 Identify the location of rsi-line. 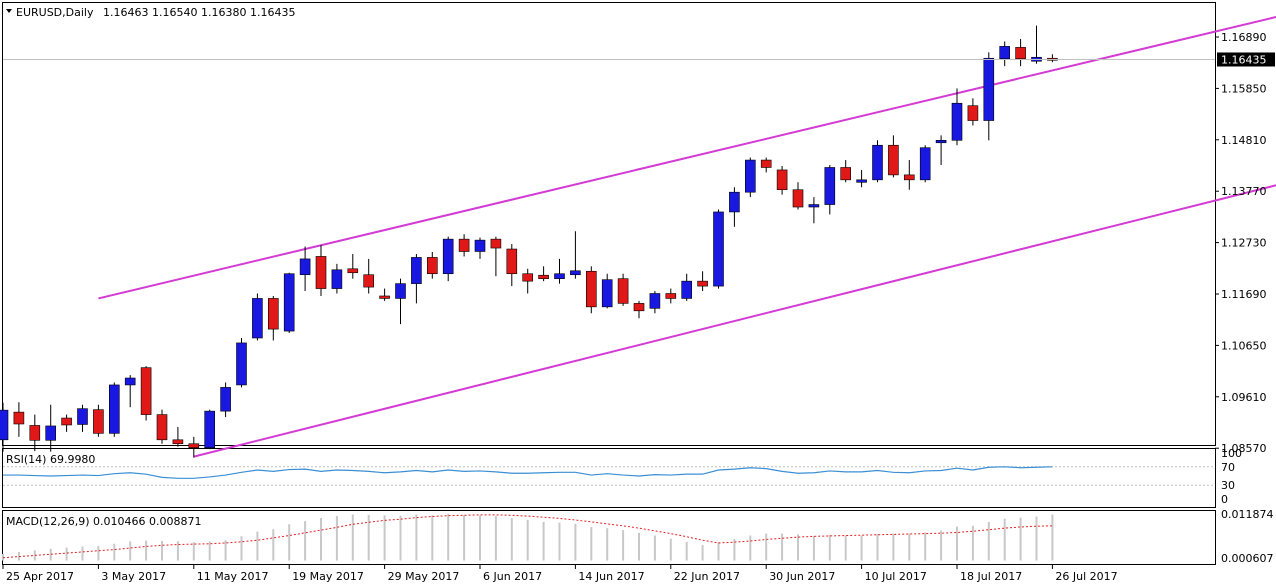
(528, 472).